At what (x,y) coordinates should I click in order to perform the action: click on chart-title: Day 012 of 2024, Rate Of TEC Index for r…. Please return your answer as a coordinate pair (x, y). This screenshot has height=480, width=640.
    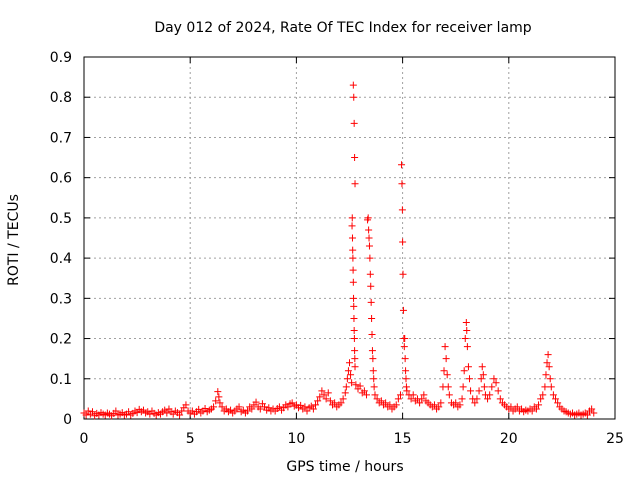
    Looking at the image, I should click on (342, 28).